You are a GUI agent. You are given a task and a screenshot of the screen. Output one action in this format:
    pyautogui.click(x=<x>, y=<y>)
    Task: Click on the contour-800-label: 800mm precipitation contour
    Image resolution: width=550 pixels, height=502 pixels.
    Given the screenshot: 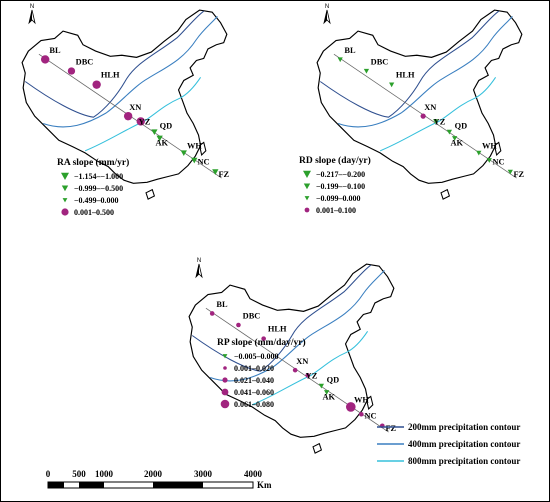 What is the action you would take?
    pyautogui.click(x=464, y=461)
    